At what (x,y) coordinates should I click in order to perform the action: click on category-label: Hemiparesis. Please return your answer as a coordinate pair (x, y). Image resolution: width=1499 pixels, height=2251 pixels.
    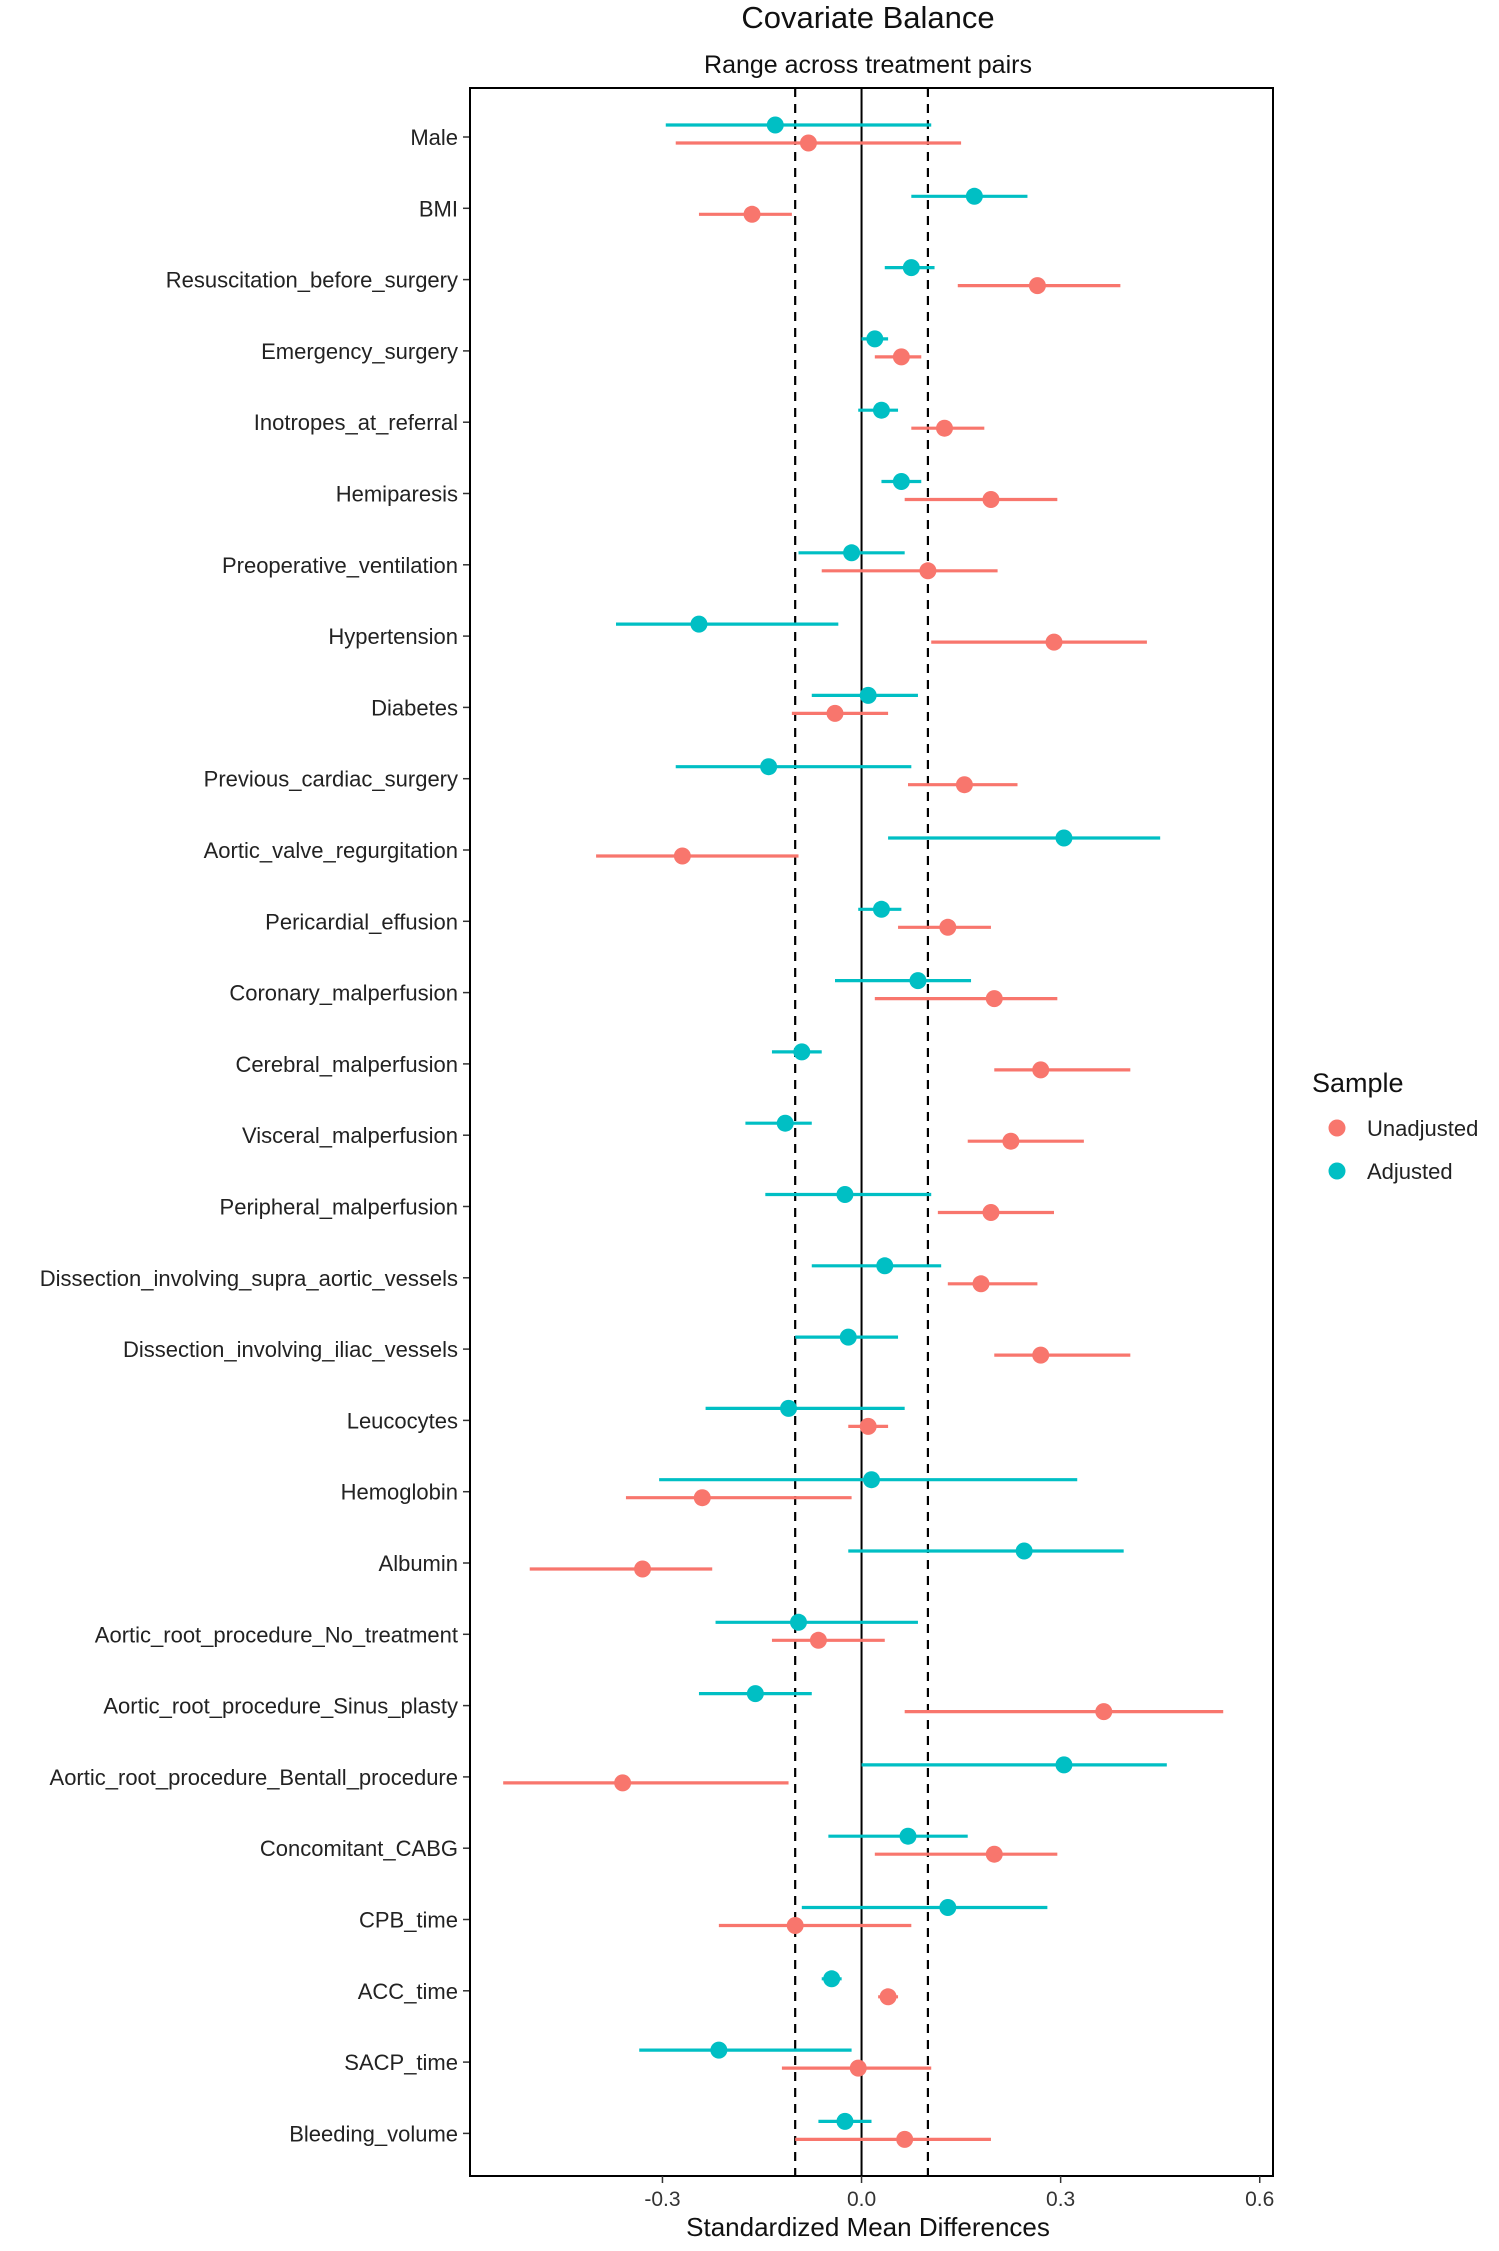
    Looking at the image, I should click on (397, 494).